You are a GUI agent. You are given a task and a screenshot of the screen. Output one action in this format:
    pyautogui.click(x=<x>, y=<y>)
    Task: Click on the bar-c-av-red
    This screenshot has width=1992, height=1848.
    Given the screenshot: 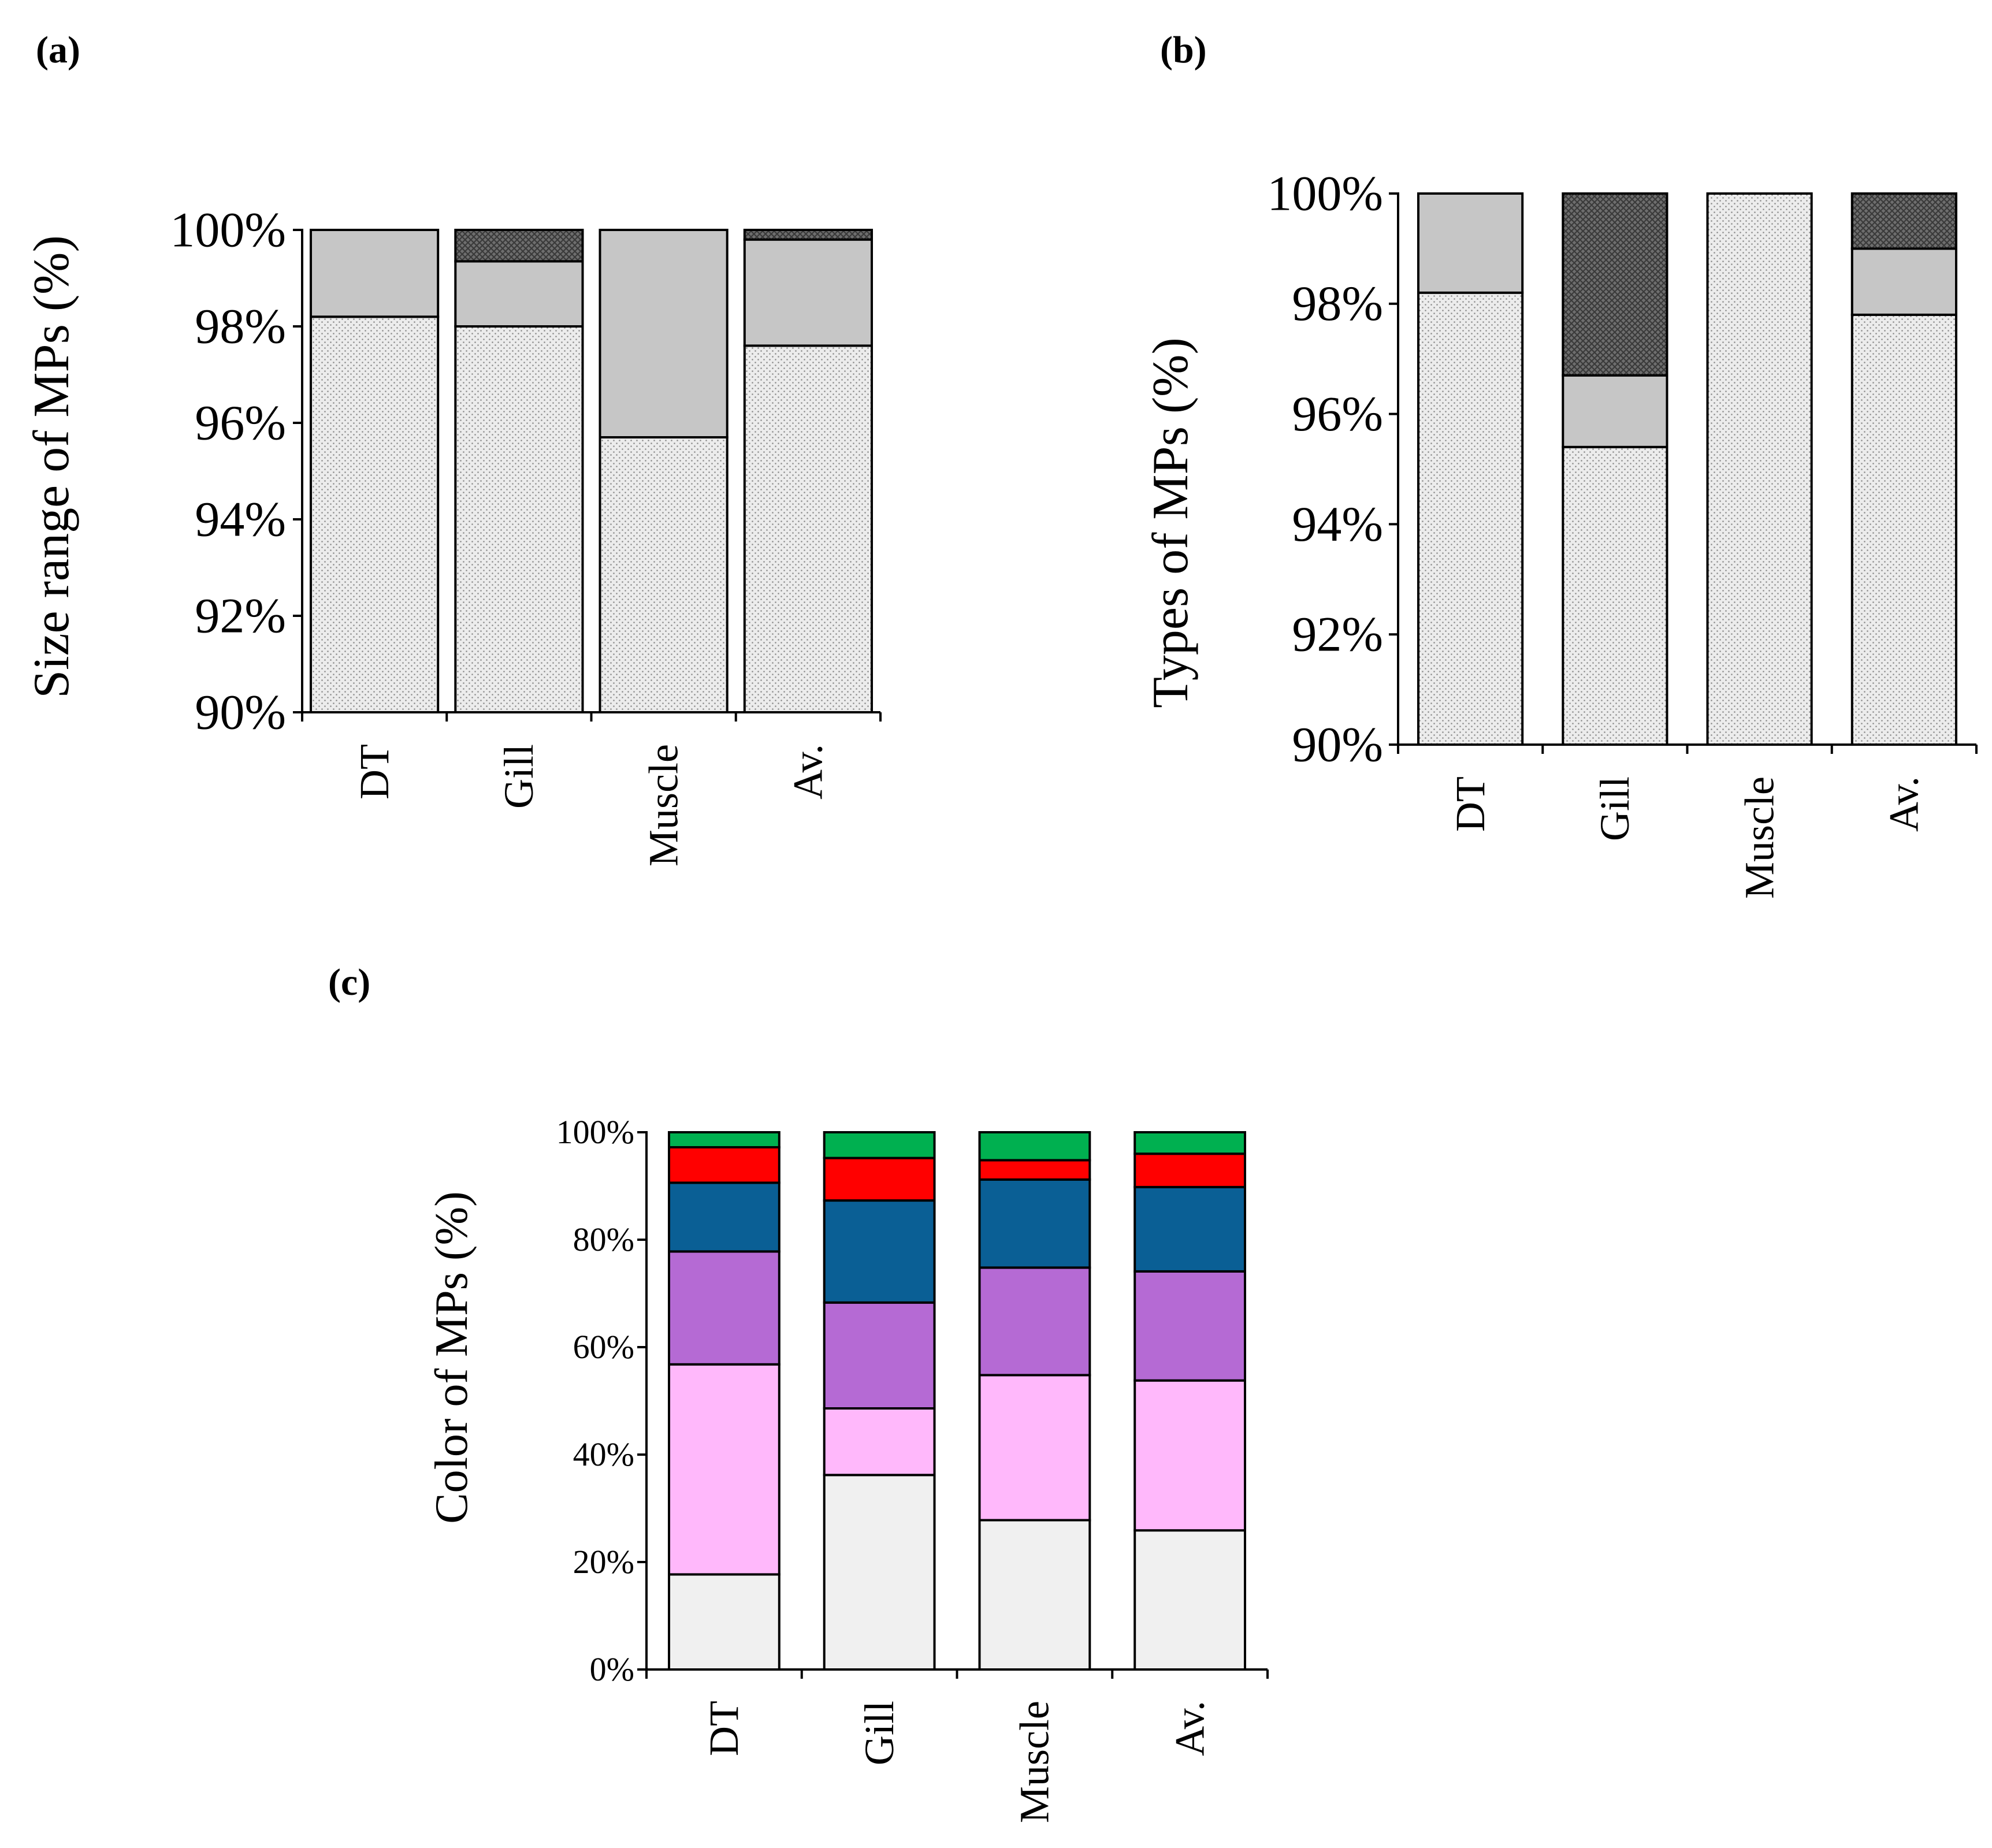 What is the action you would take?
    pyautogui.click(x=1190, y=1170)
    